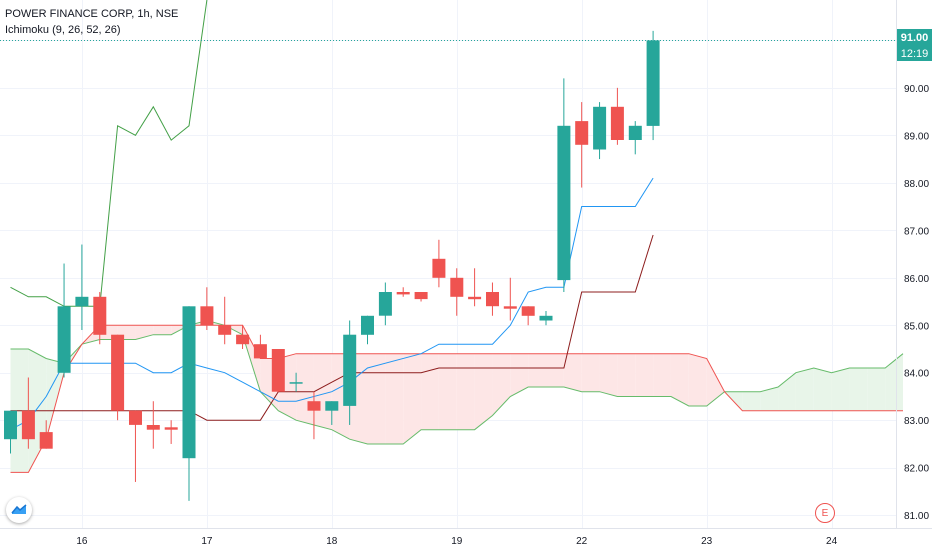 The height and width of the screenshot is (550, 932). Describe the element at coordinates (19, 510) in the screenshot. I see `tradingview-logo` at that location.